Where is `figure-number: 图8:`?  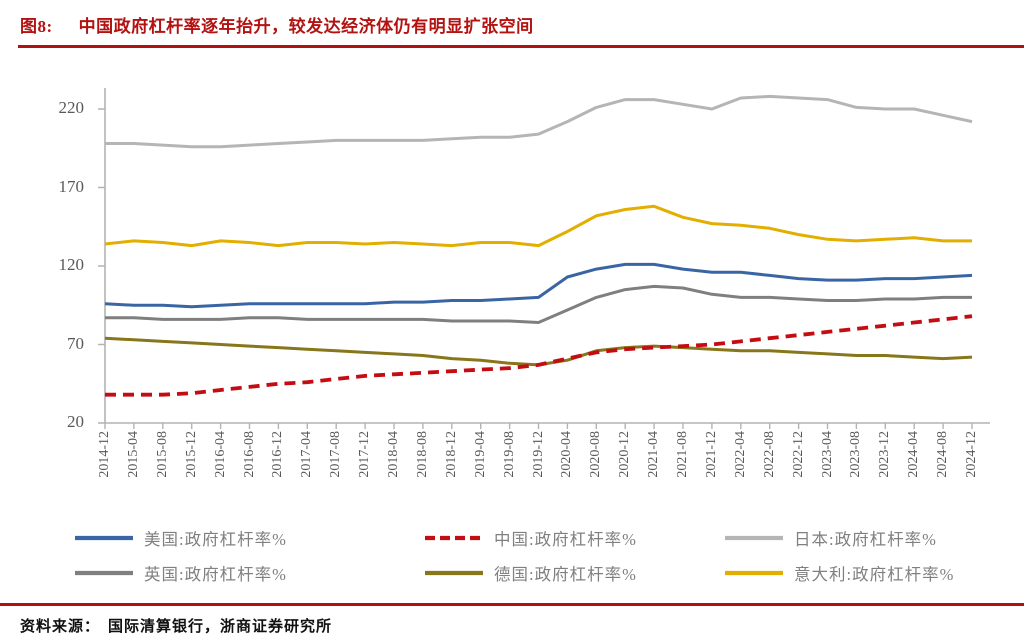
figure-number: 图8: is located at coordinates (36, 26).